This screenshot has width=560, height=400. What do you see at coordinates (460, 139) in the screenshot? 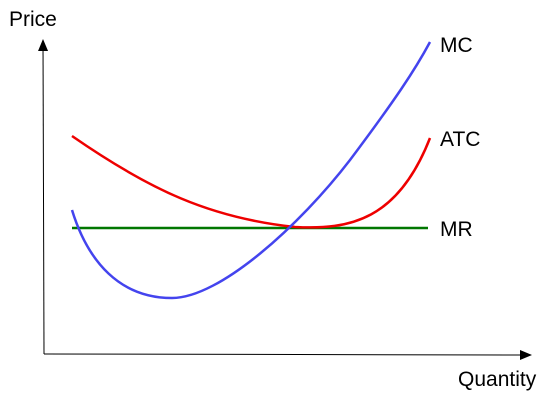
I see `atc-label: ATC` at bounding box center [460, 139].